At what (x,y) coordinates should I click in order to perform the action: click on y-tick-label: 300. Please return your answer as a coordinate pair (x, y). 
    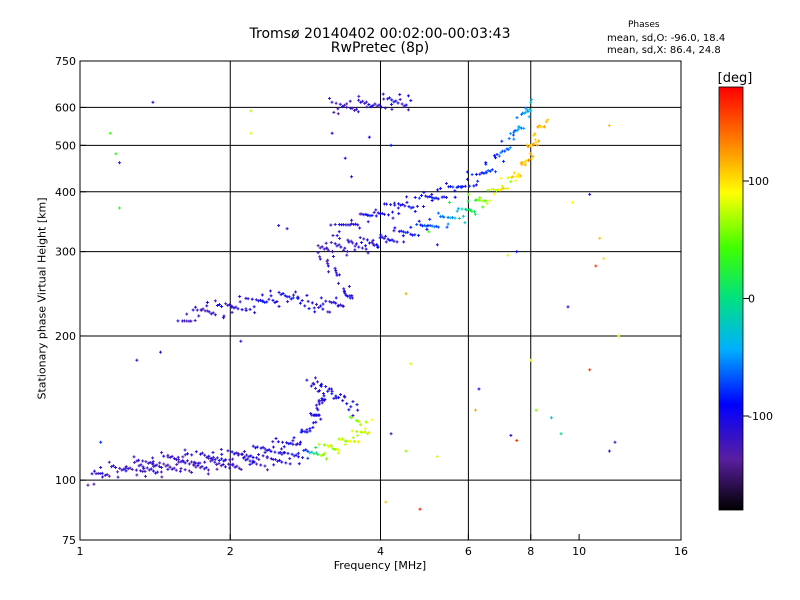
    Looking at the image, I should click on (65, 252).